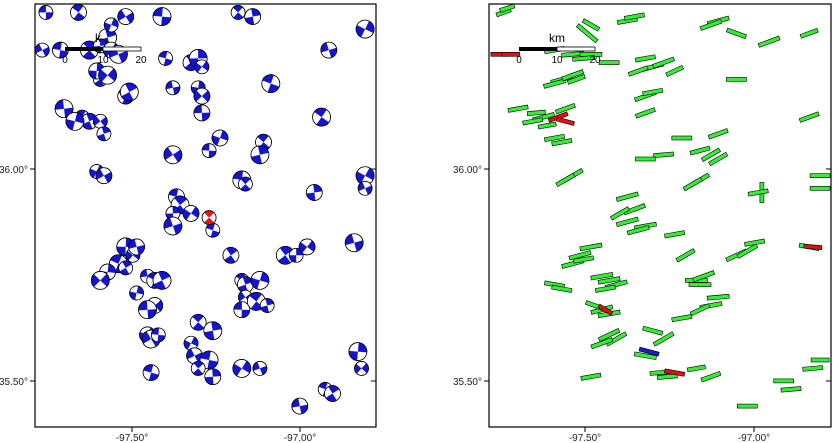 The image size is (834, 443). I want to click on right-y-tick-label: 36.00°, so click(467, 170).